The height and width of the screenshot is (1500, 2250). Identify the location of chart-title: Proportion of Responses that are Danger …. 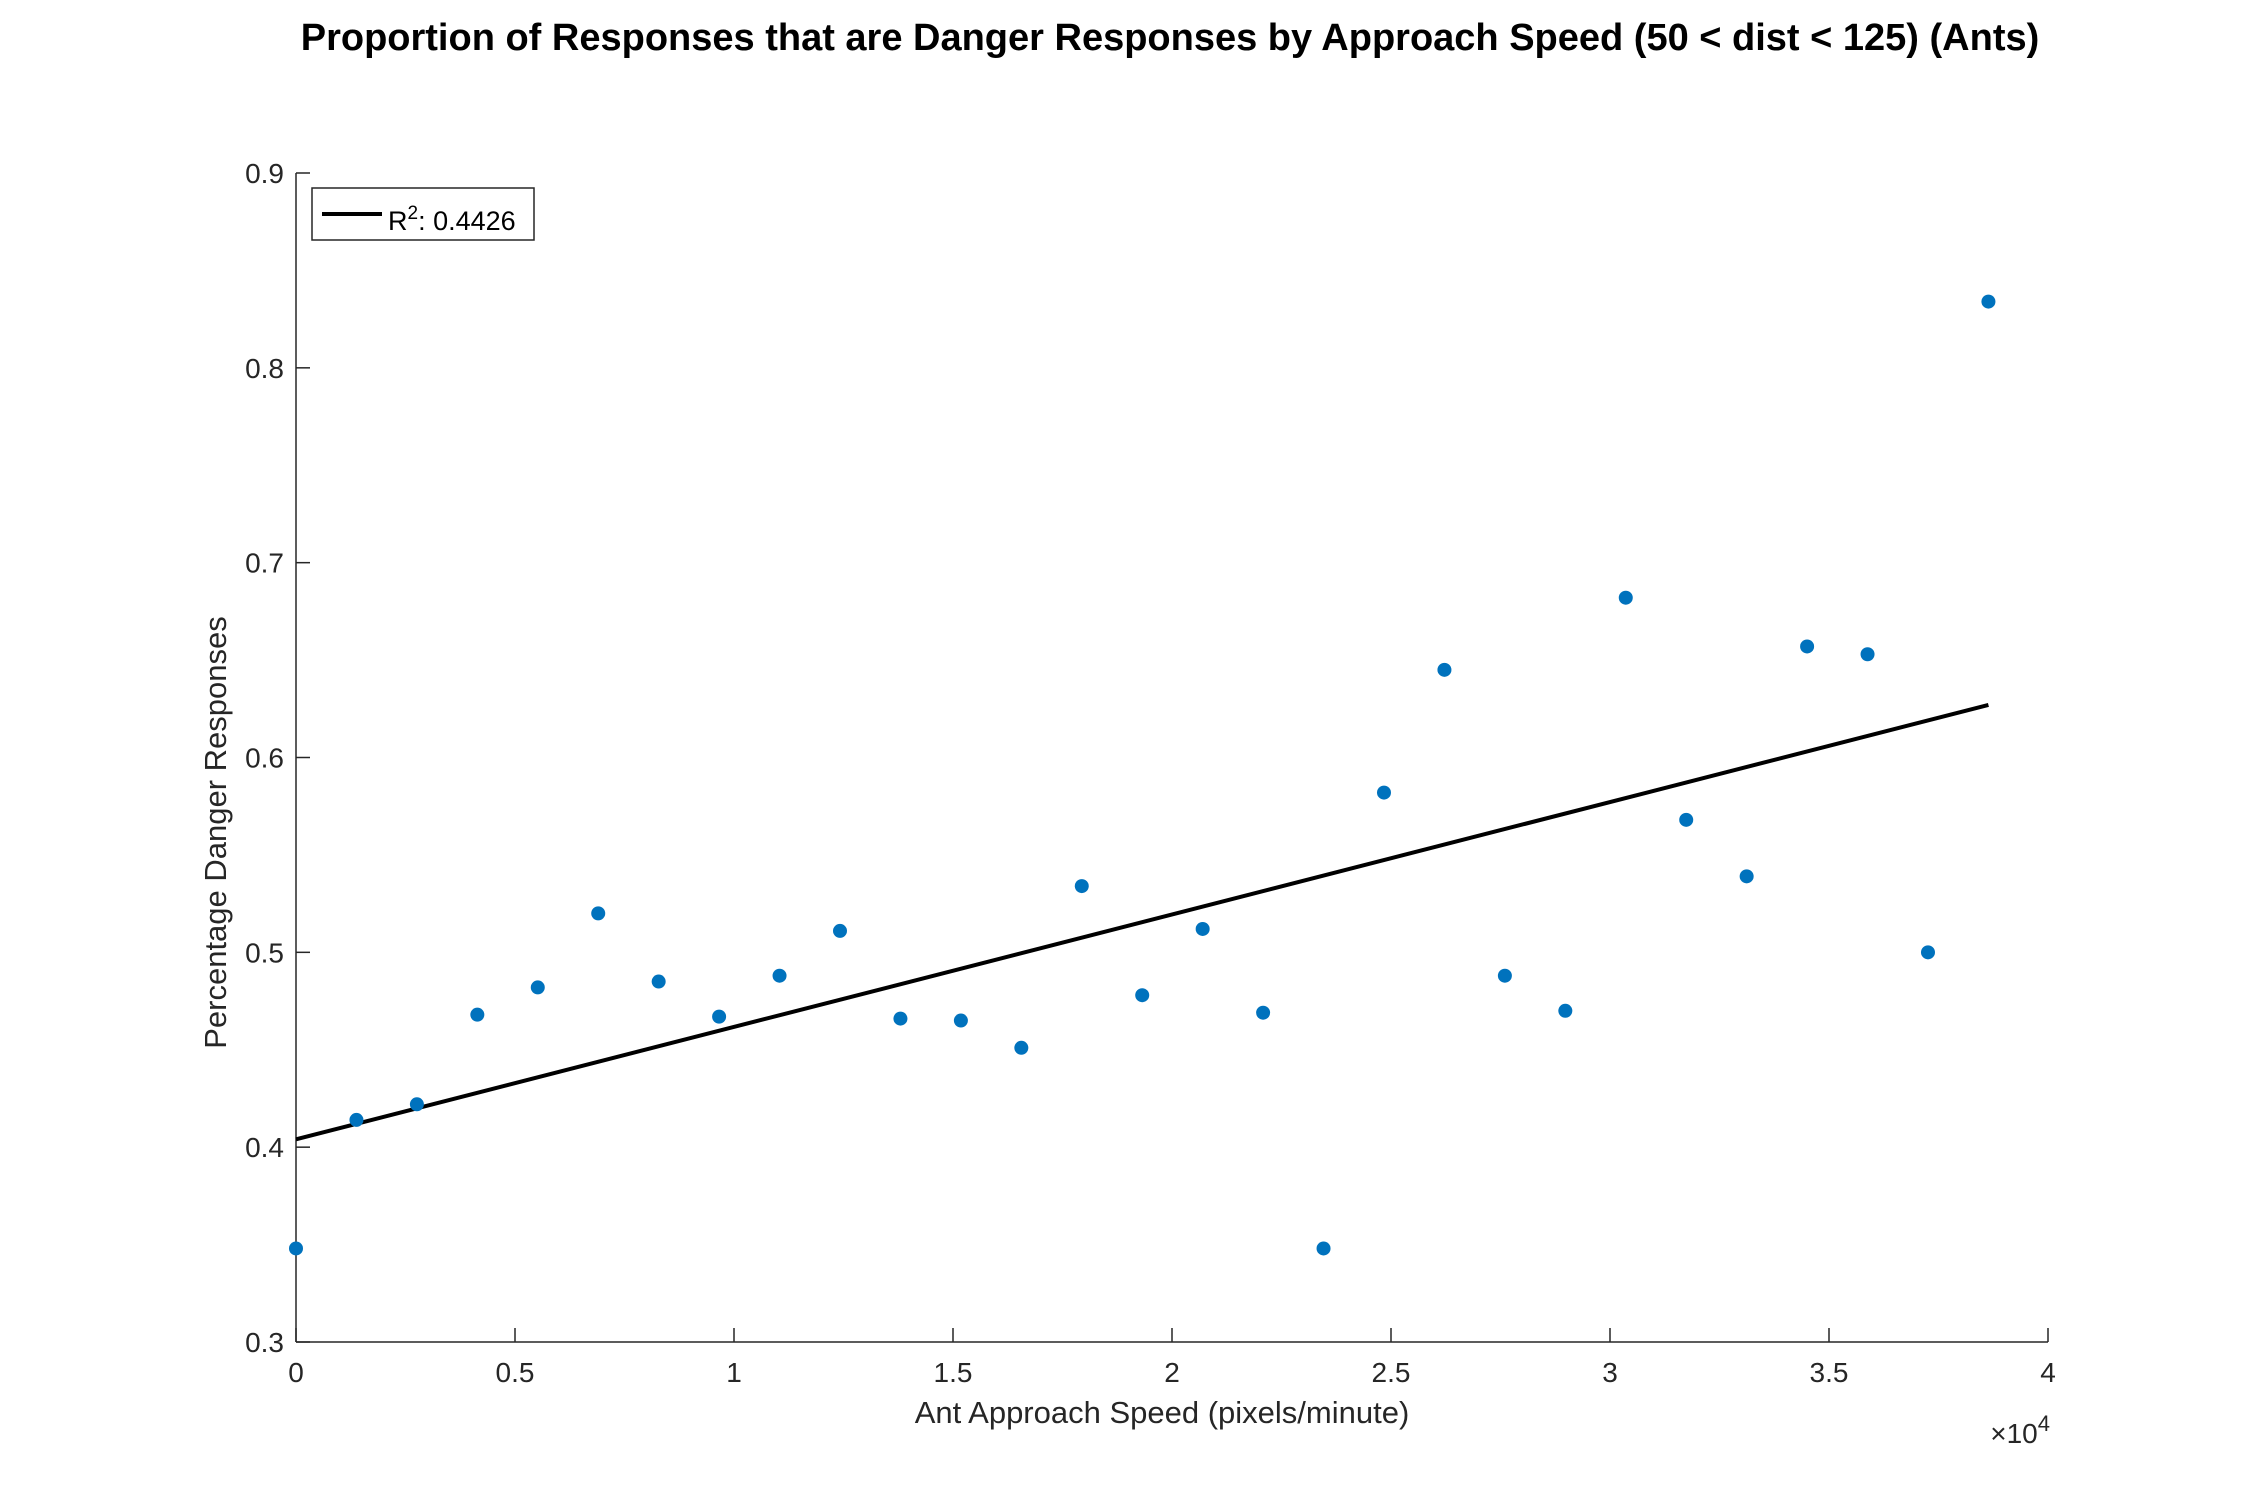
(1170, 38).